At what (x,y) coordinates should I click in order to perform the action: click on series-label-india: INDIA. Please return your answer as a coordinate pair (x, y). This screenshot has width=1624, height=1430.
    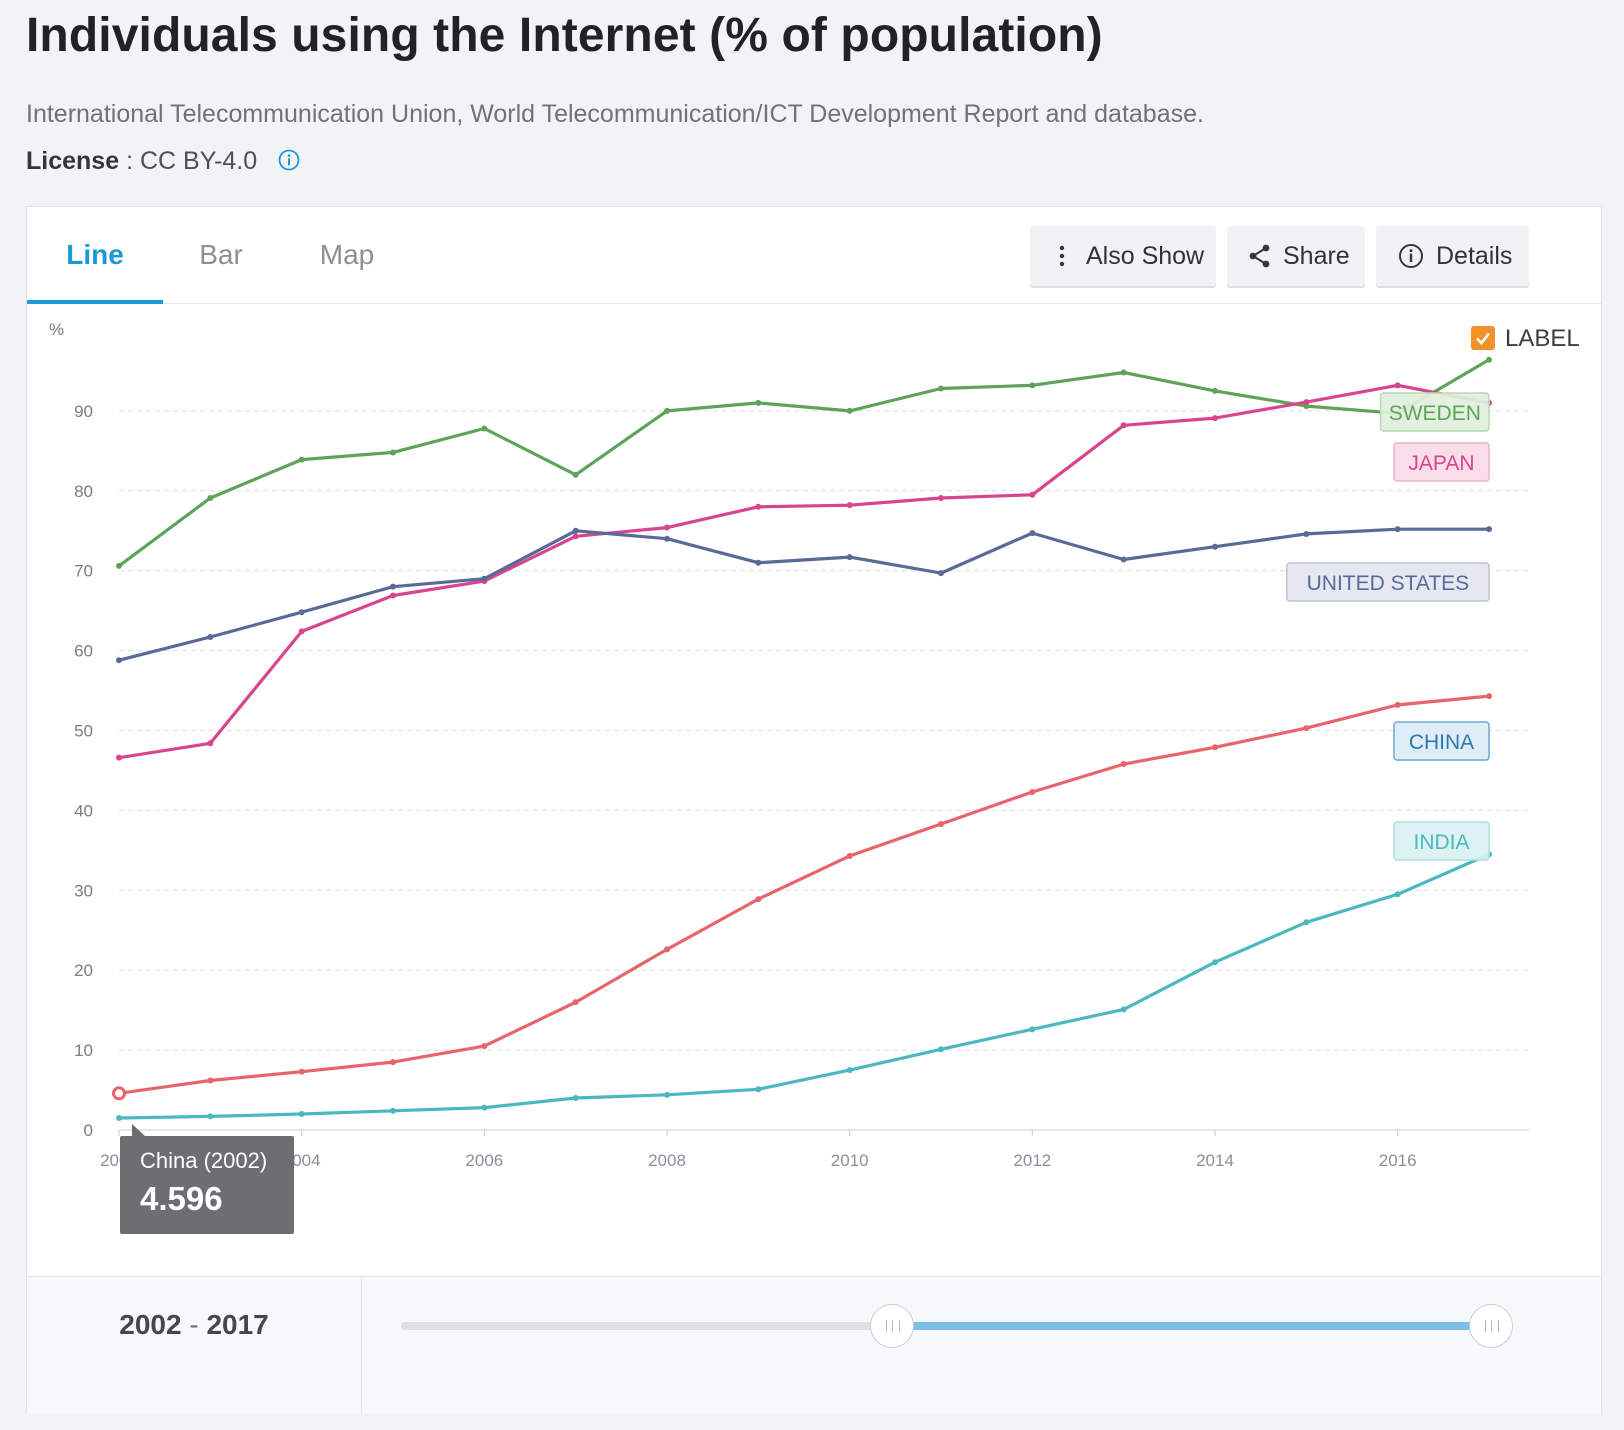
    Looking at the image, I should click on (1441, 841).